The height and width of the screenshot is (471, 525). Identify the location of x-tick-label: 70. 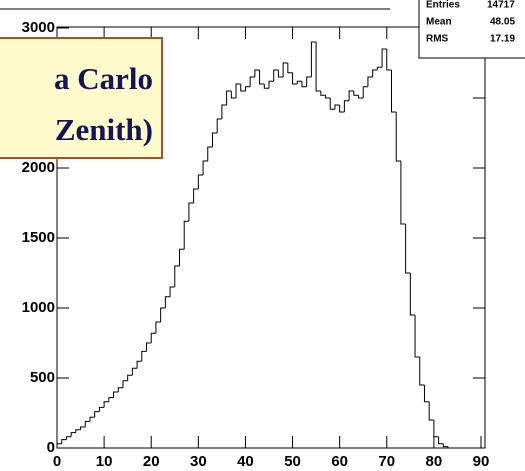
(386, 461).